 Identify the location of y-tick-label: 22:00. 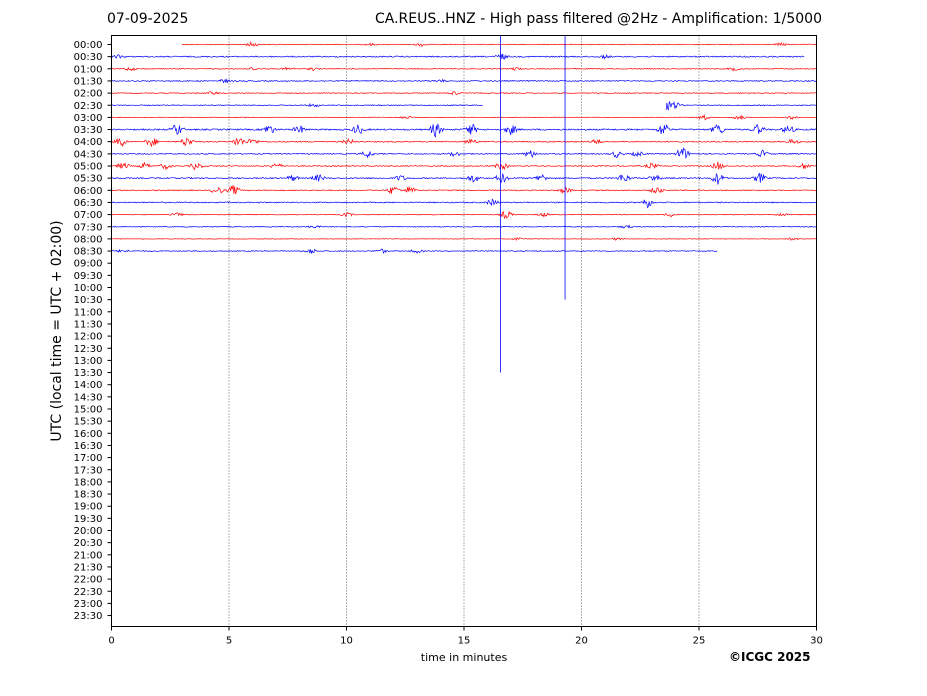
(88, 580).